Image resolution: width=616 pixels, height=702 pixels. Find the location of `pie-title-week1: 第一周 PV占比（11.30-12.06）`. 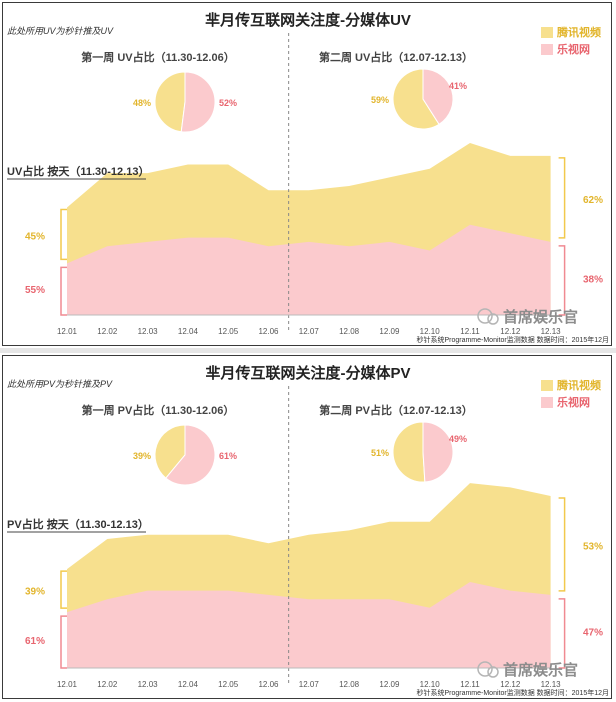

pie-title-week1: 第一周 PV占比（11.30-12.06） is located at coordinates (158, 410).